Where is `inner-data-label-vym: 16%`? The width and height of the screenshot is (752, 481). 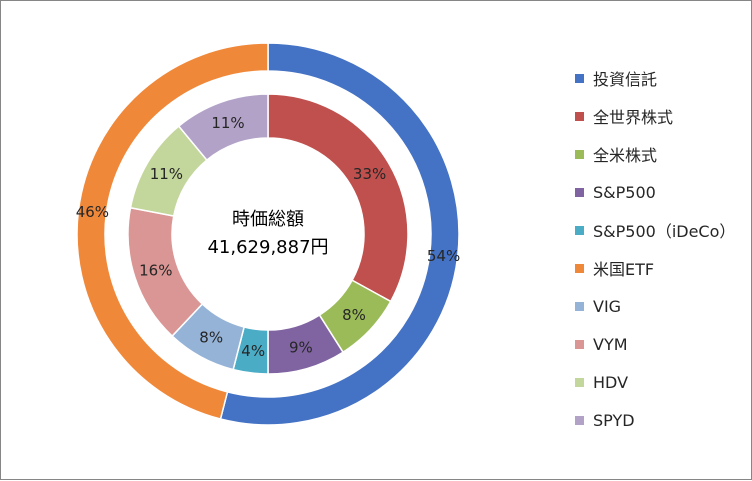
inner-data-label-vym: 16% is located at coordinates (155, 271).